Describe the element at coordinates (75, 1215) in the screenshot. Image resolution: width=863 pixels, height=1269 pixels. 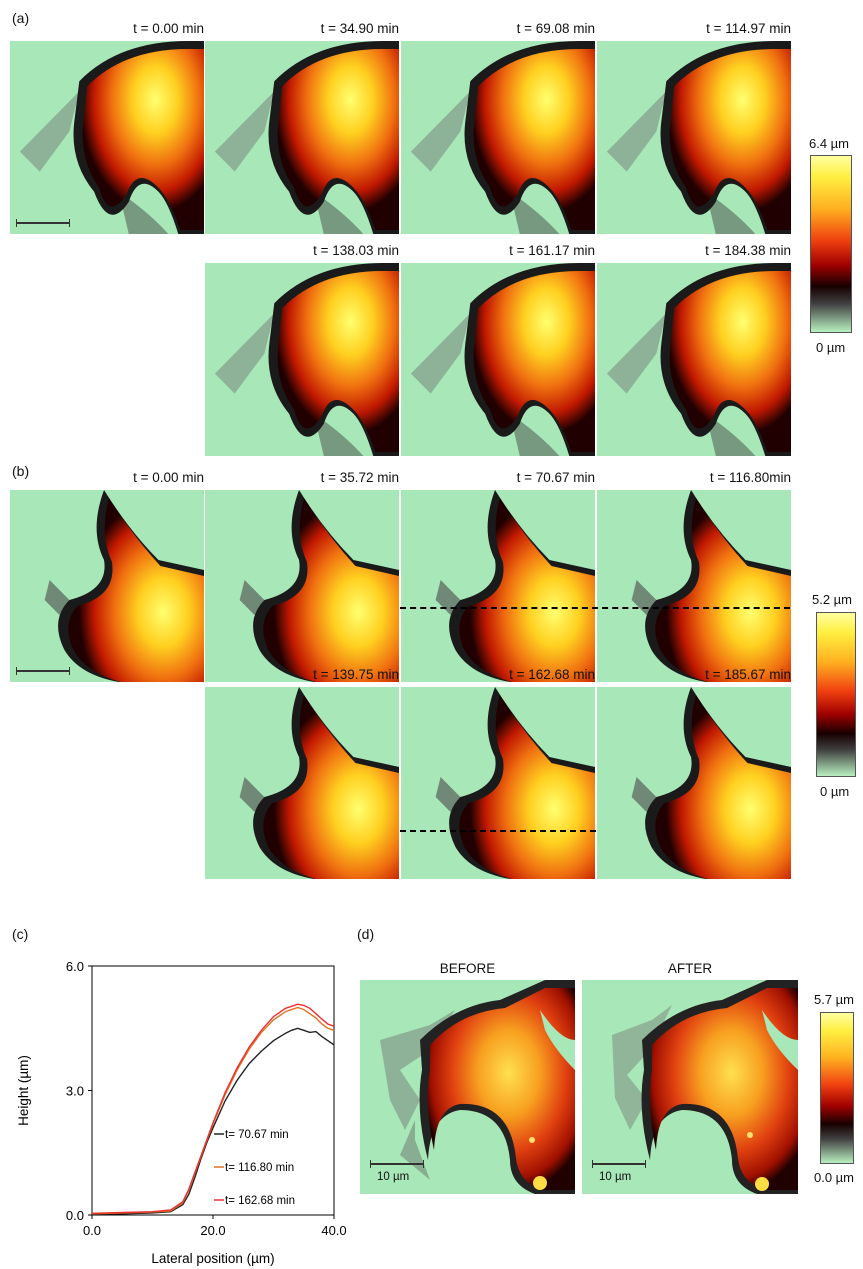
I see `y-tick-label: 0.0` at that location.